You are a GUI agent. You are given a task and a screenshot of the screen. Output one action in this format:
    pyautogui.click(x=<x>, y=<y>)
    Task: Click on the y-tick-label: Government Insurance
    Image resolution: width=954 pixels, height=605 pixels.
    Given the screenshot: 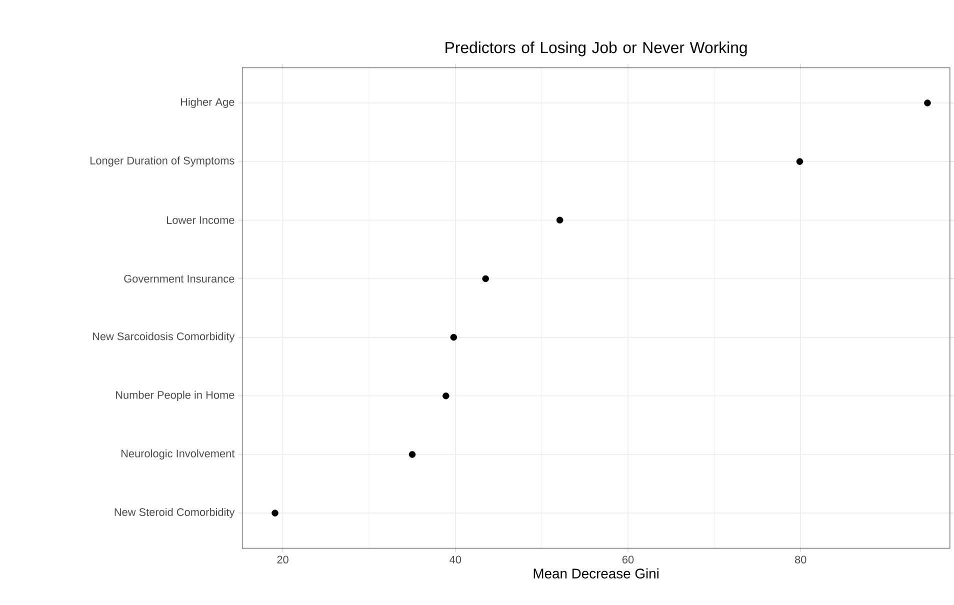 What is the action you would take?
    pyautogui.click(x=179, y=278)
    